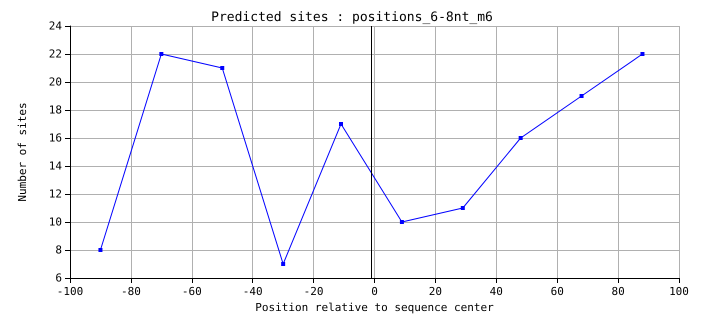  What do you see at coordinates (58, 250) in the screenshot?
I see `y-tick-label: 8` at bounding box center [58, 250].